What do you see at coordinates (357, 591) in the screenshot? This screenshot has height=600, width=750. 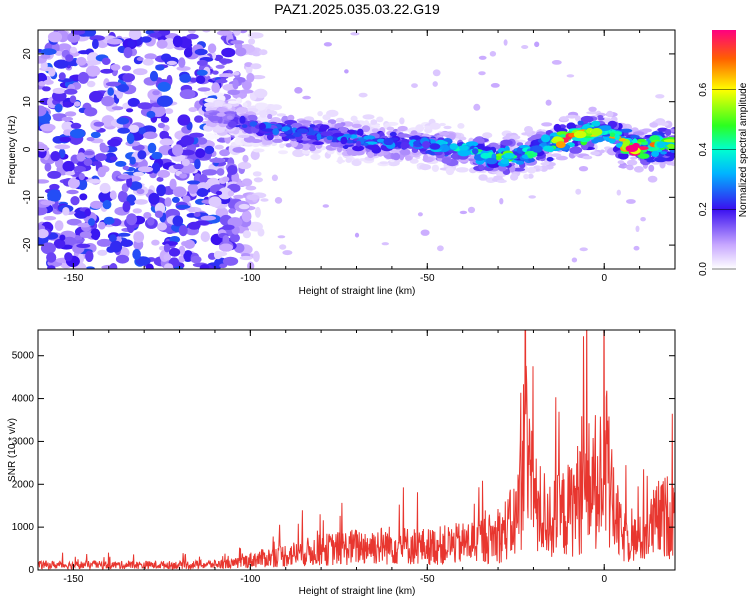 I see `snr-xlabel: Height of straight line (km)` at bounding box center [357, 591].